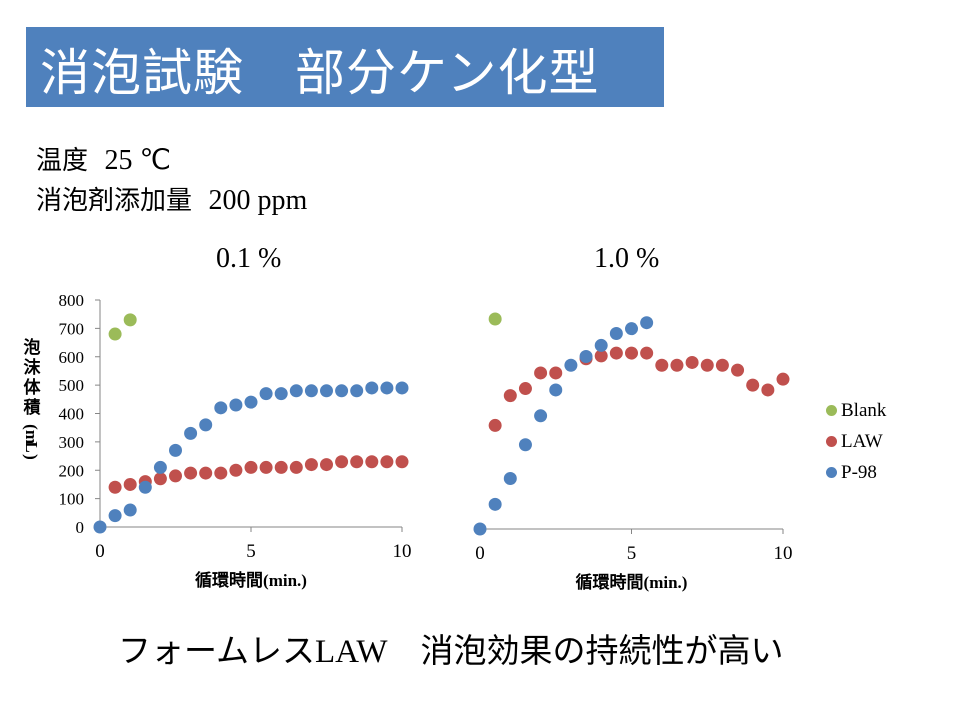  Describe the element at coordinates (33, 407) in the screenshot. I see `chart1-y-axis-label-char: 積` at that location.